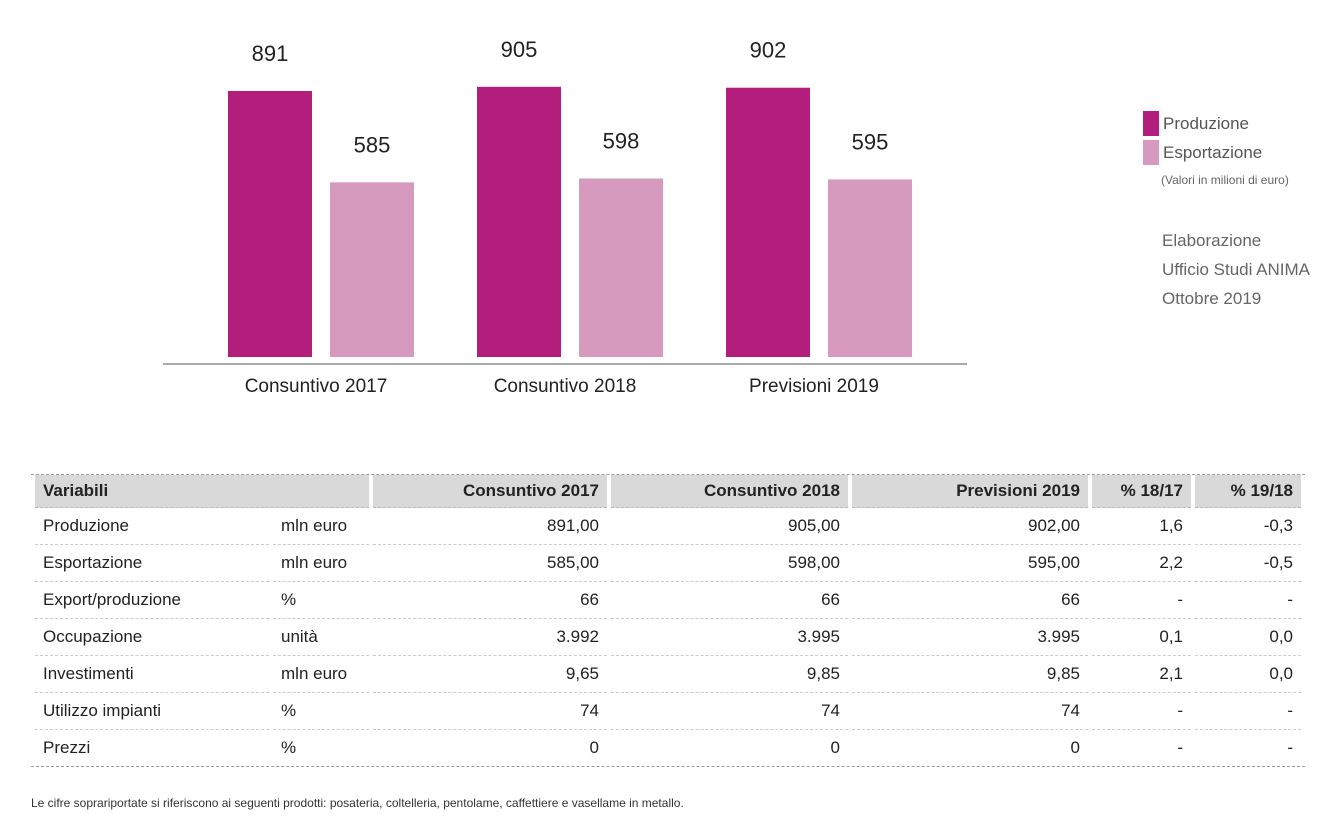 The height and width of the screenshot is (830, 1341). What do you see at coordinates (152, 637) in the screenshot?
I see `row-label: Occupazione` at bounding box center [152, 637].